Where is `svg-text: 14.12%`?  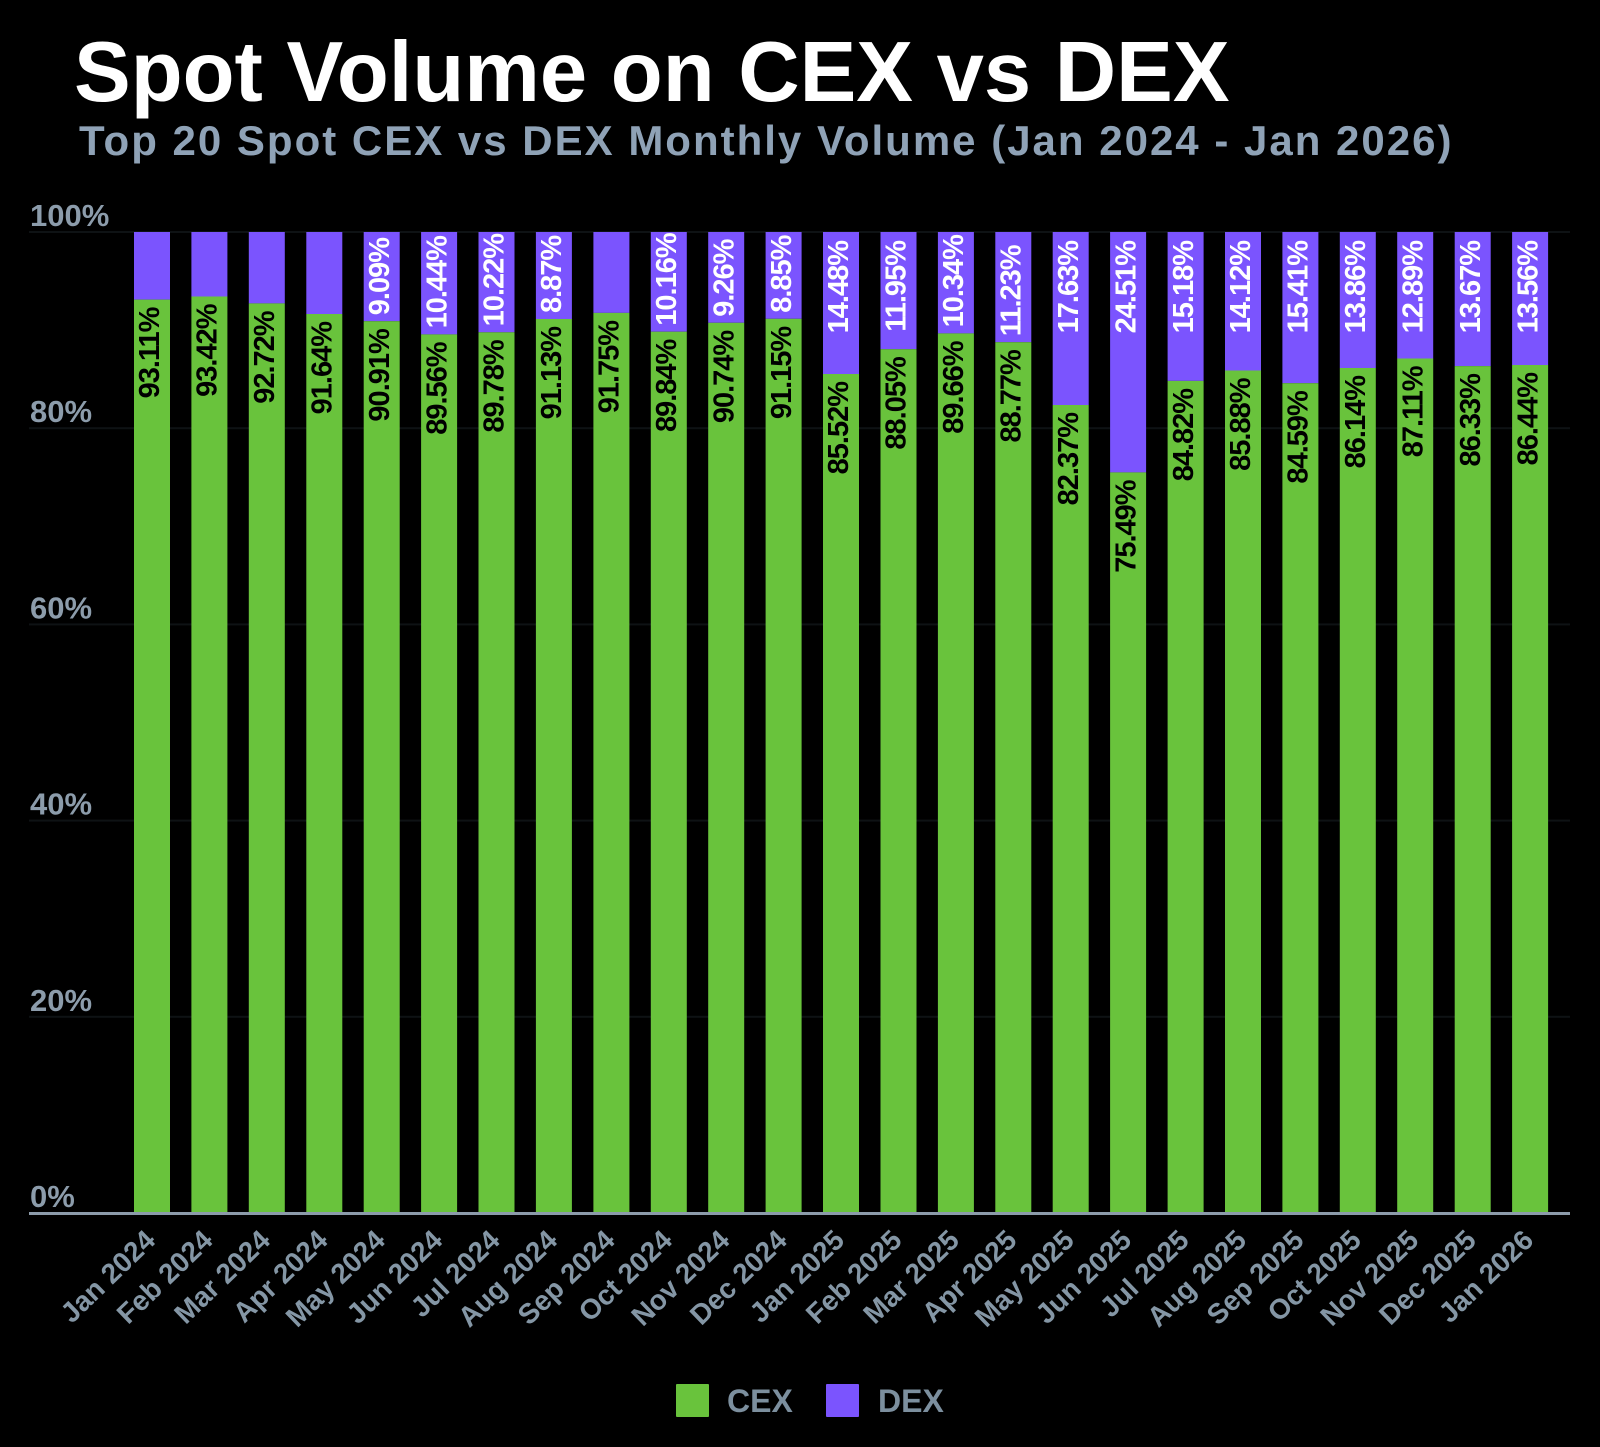 svg-text: 14.12% is located at coordinates (1241, 287).